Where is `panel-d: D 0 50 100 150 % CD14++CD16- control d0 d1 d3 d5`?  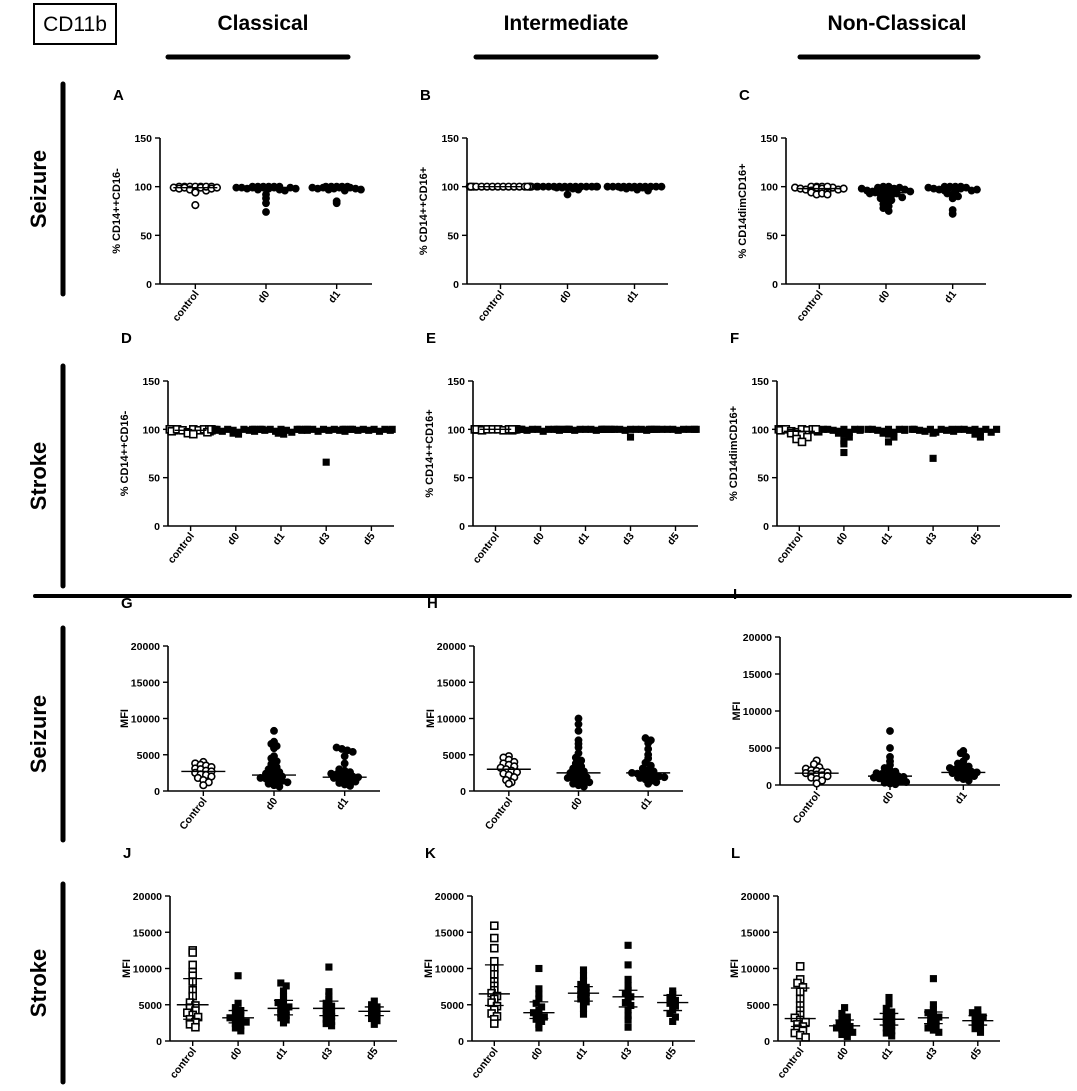 panel-d: D 0 50 100 150 % CD14++CD16- control d0 d1 d3 d5 is located at coordinates (257, 448).